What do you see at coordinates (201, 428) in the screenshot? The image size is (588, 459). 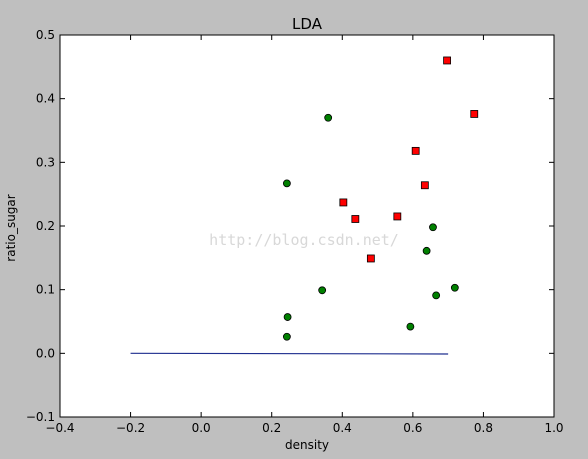 I see `x-tick-label: 0.0` at bounding box center [201, 428].